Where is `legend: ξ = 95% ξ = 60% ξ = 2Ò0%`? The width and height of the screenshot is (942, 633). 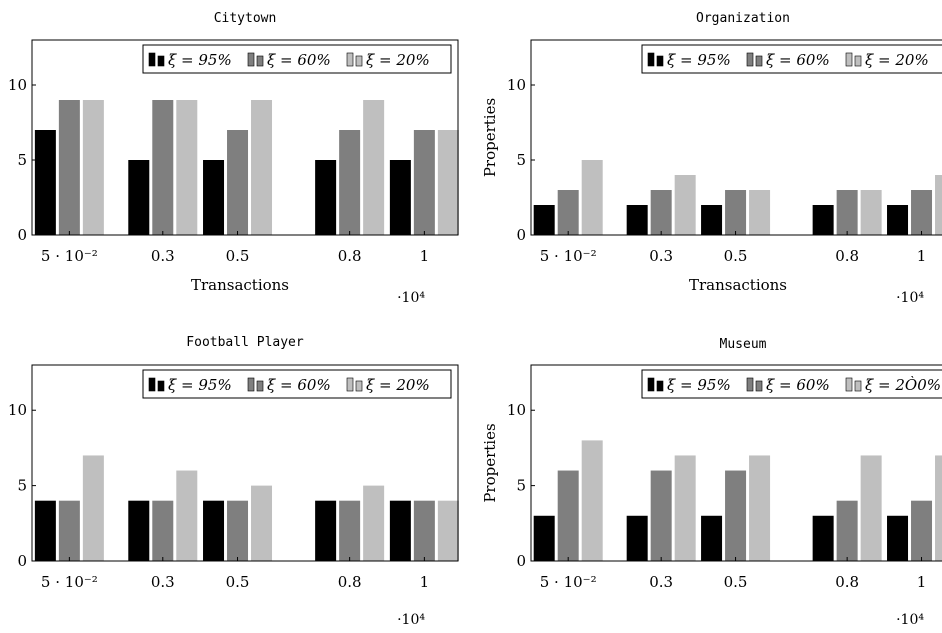
legend: ξ = 95% ξ = 60% ξ = 2Ò0% is located at coordinates (791, 384).